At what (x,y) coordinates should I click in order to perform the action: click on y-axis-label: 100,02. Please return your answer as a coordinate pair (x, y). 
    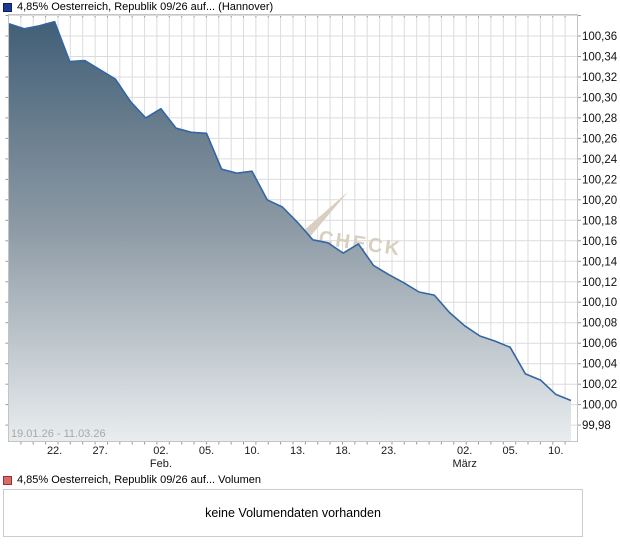
    Looking at the image, I should click on (599, 385).